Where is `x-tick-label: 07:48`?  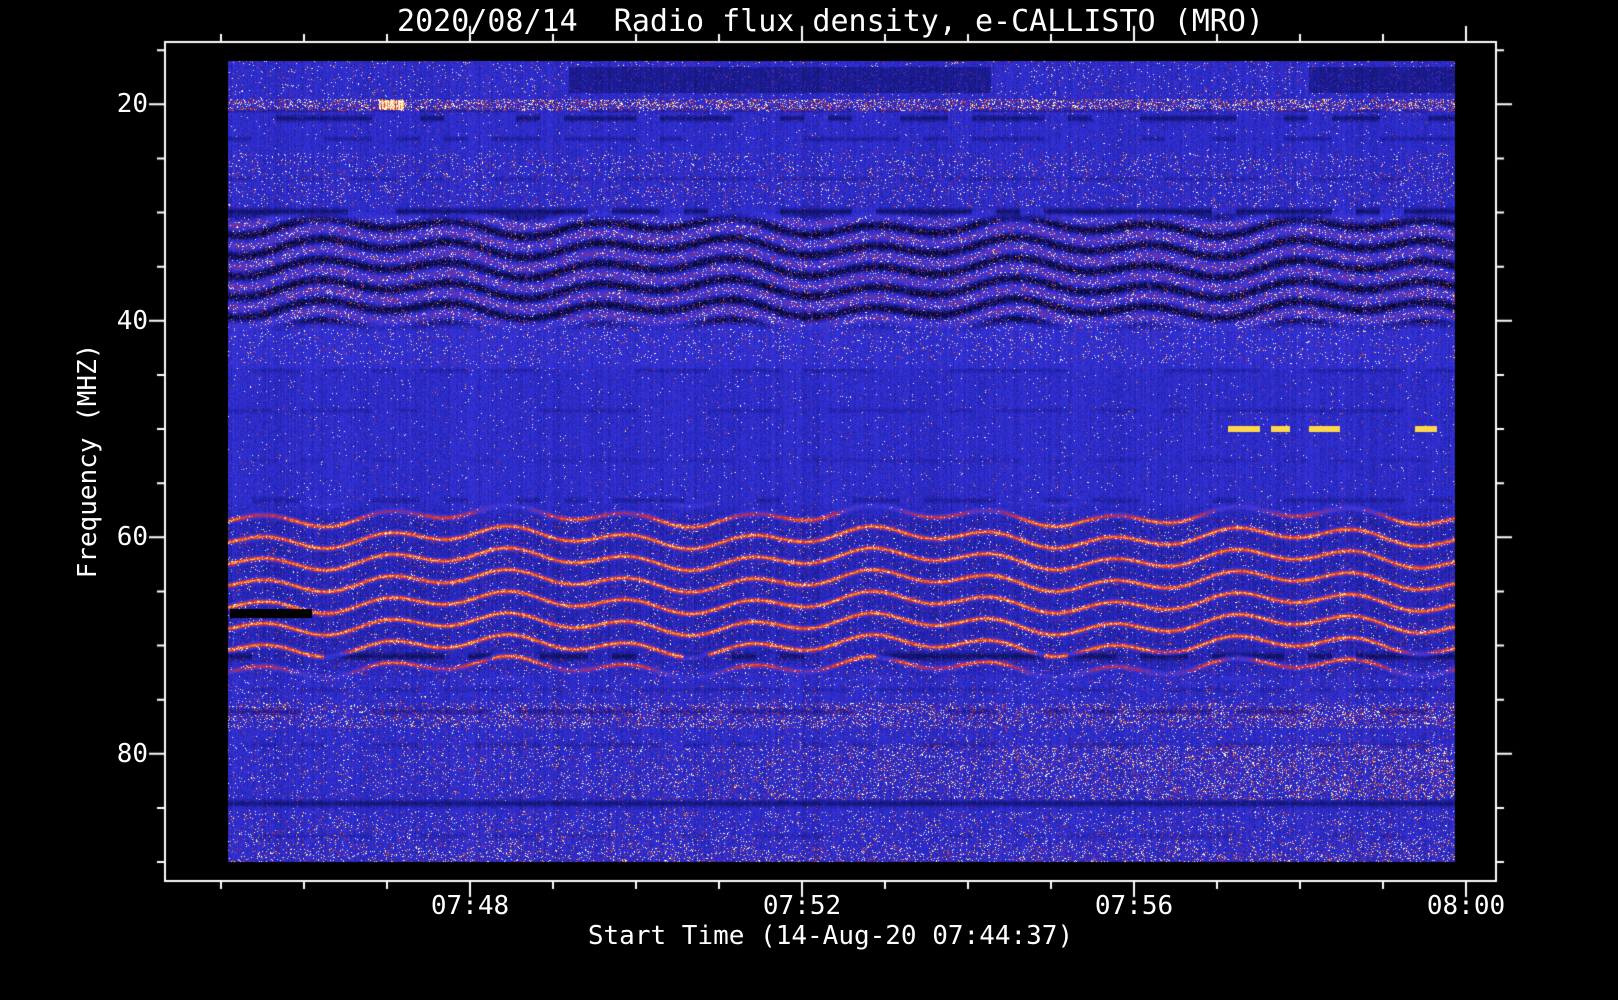 x-tick-label: 07:48 is located at coordinates (470, 906).